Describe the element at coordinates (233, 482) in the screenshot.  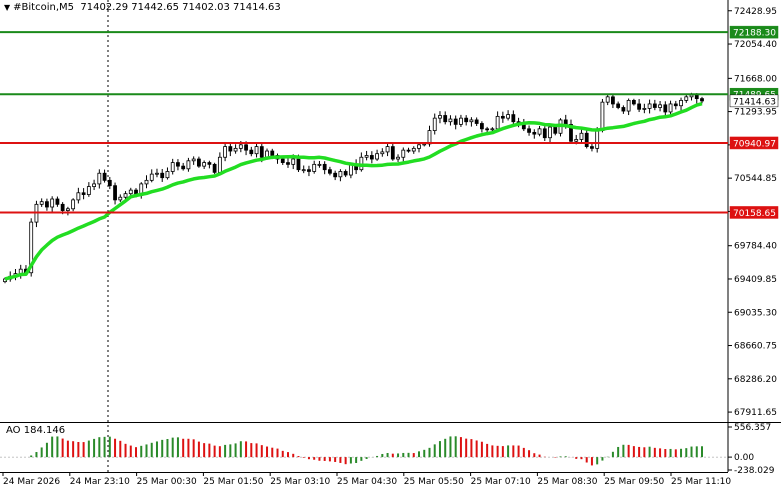
I see `time-tick-label: 25 Mar 01:50` at that location.